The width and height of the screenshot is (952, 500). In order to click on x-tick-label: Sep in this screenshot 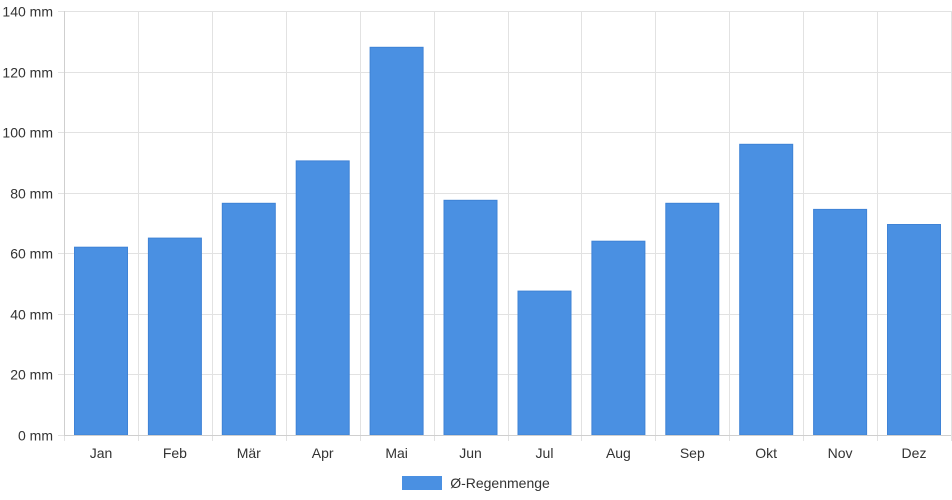, I will do `click(692, 453)`.